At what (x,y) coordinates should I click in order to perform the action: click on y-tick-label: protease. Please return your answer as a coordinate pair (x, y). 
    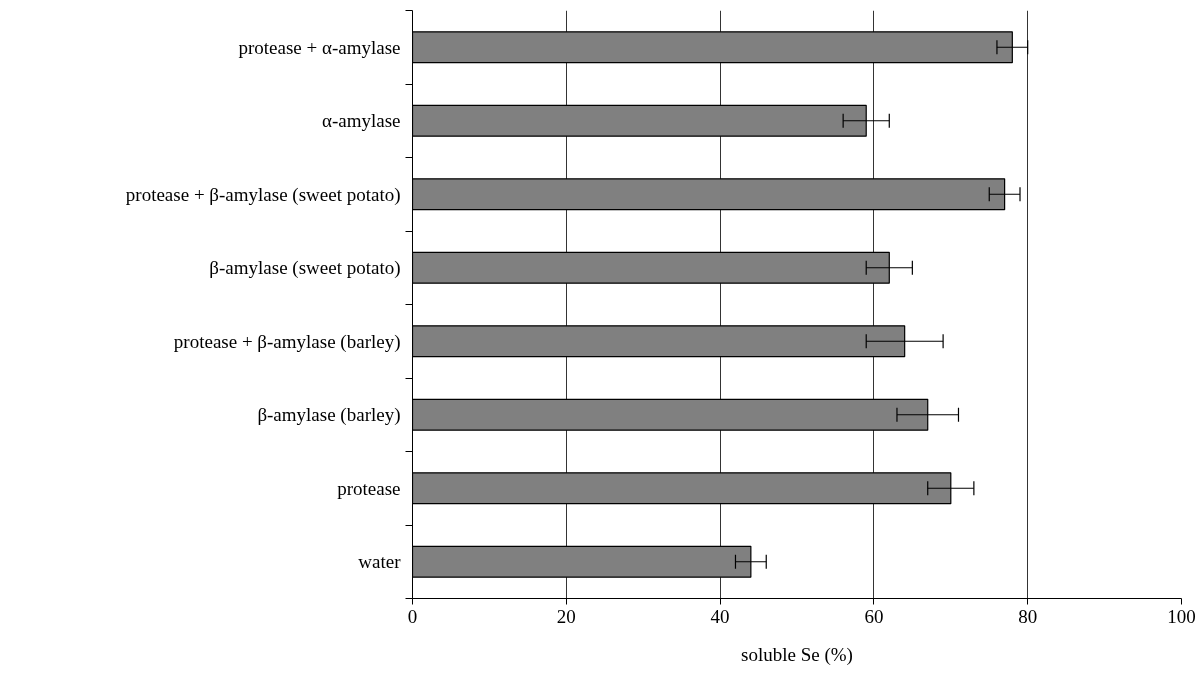
    Looking at the image, I should click on (369, 488).